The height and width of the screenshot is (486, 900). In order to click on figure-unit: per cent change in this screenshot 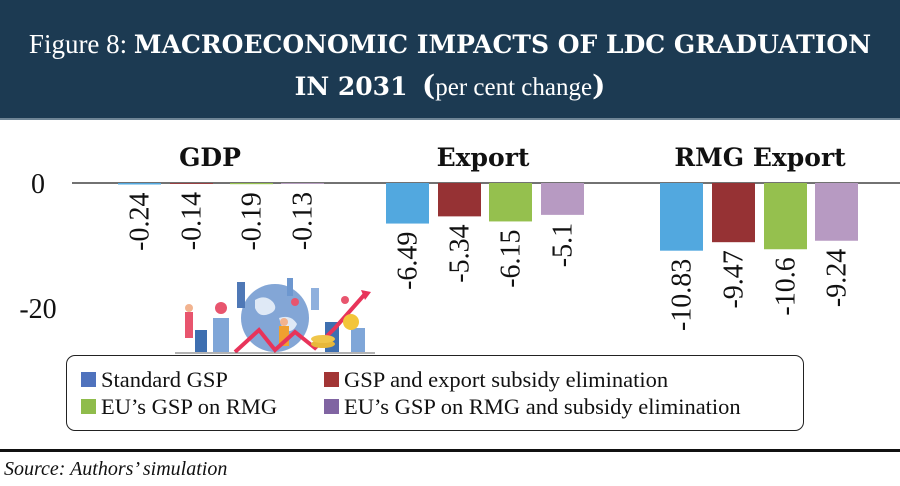, I will do `click(514, 87)`.